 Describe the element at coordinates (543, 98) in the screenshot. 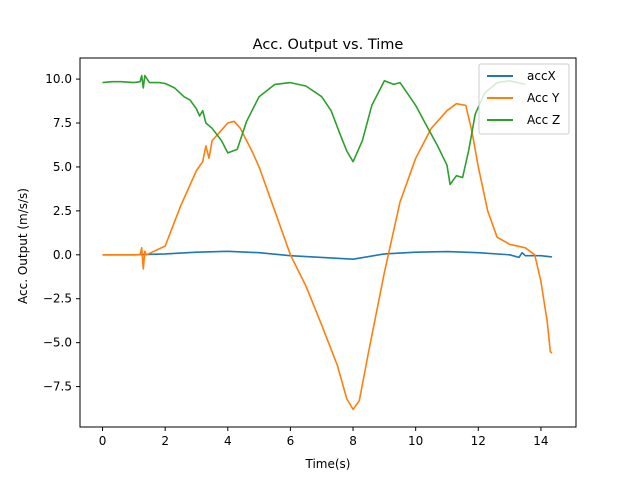

I see `legend-label-accy: Acc Y` at that location.